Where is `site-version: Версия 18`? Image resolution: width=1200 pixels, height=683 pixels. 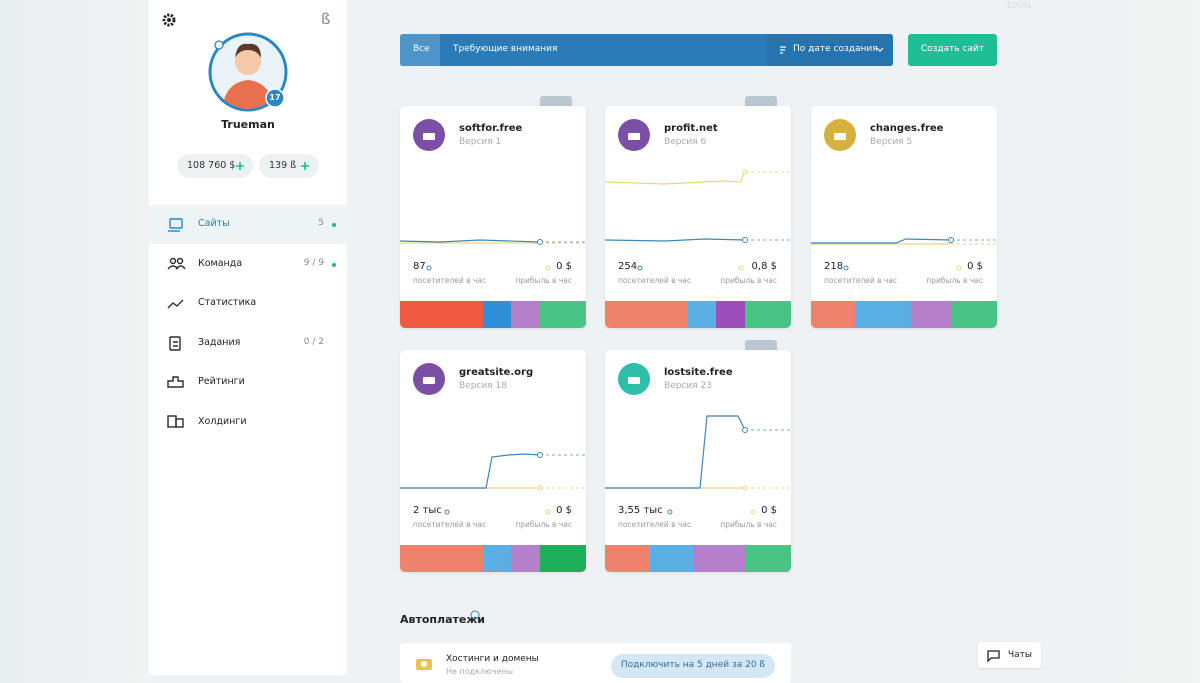
site-version: Версия 18 is located at coordinates (483, 386).